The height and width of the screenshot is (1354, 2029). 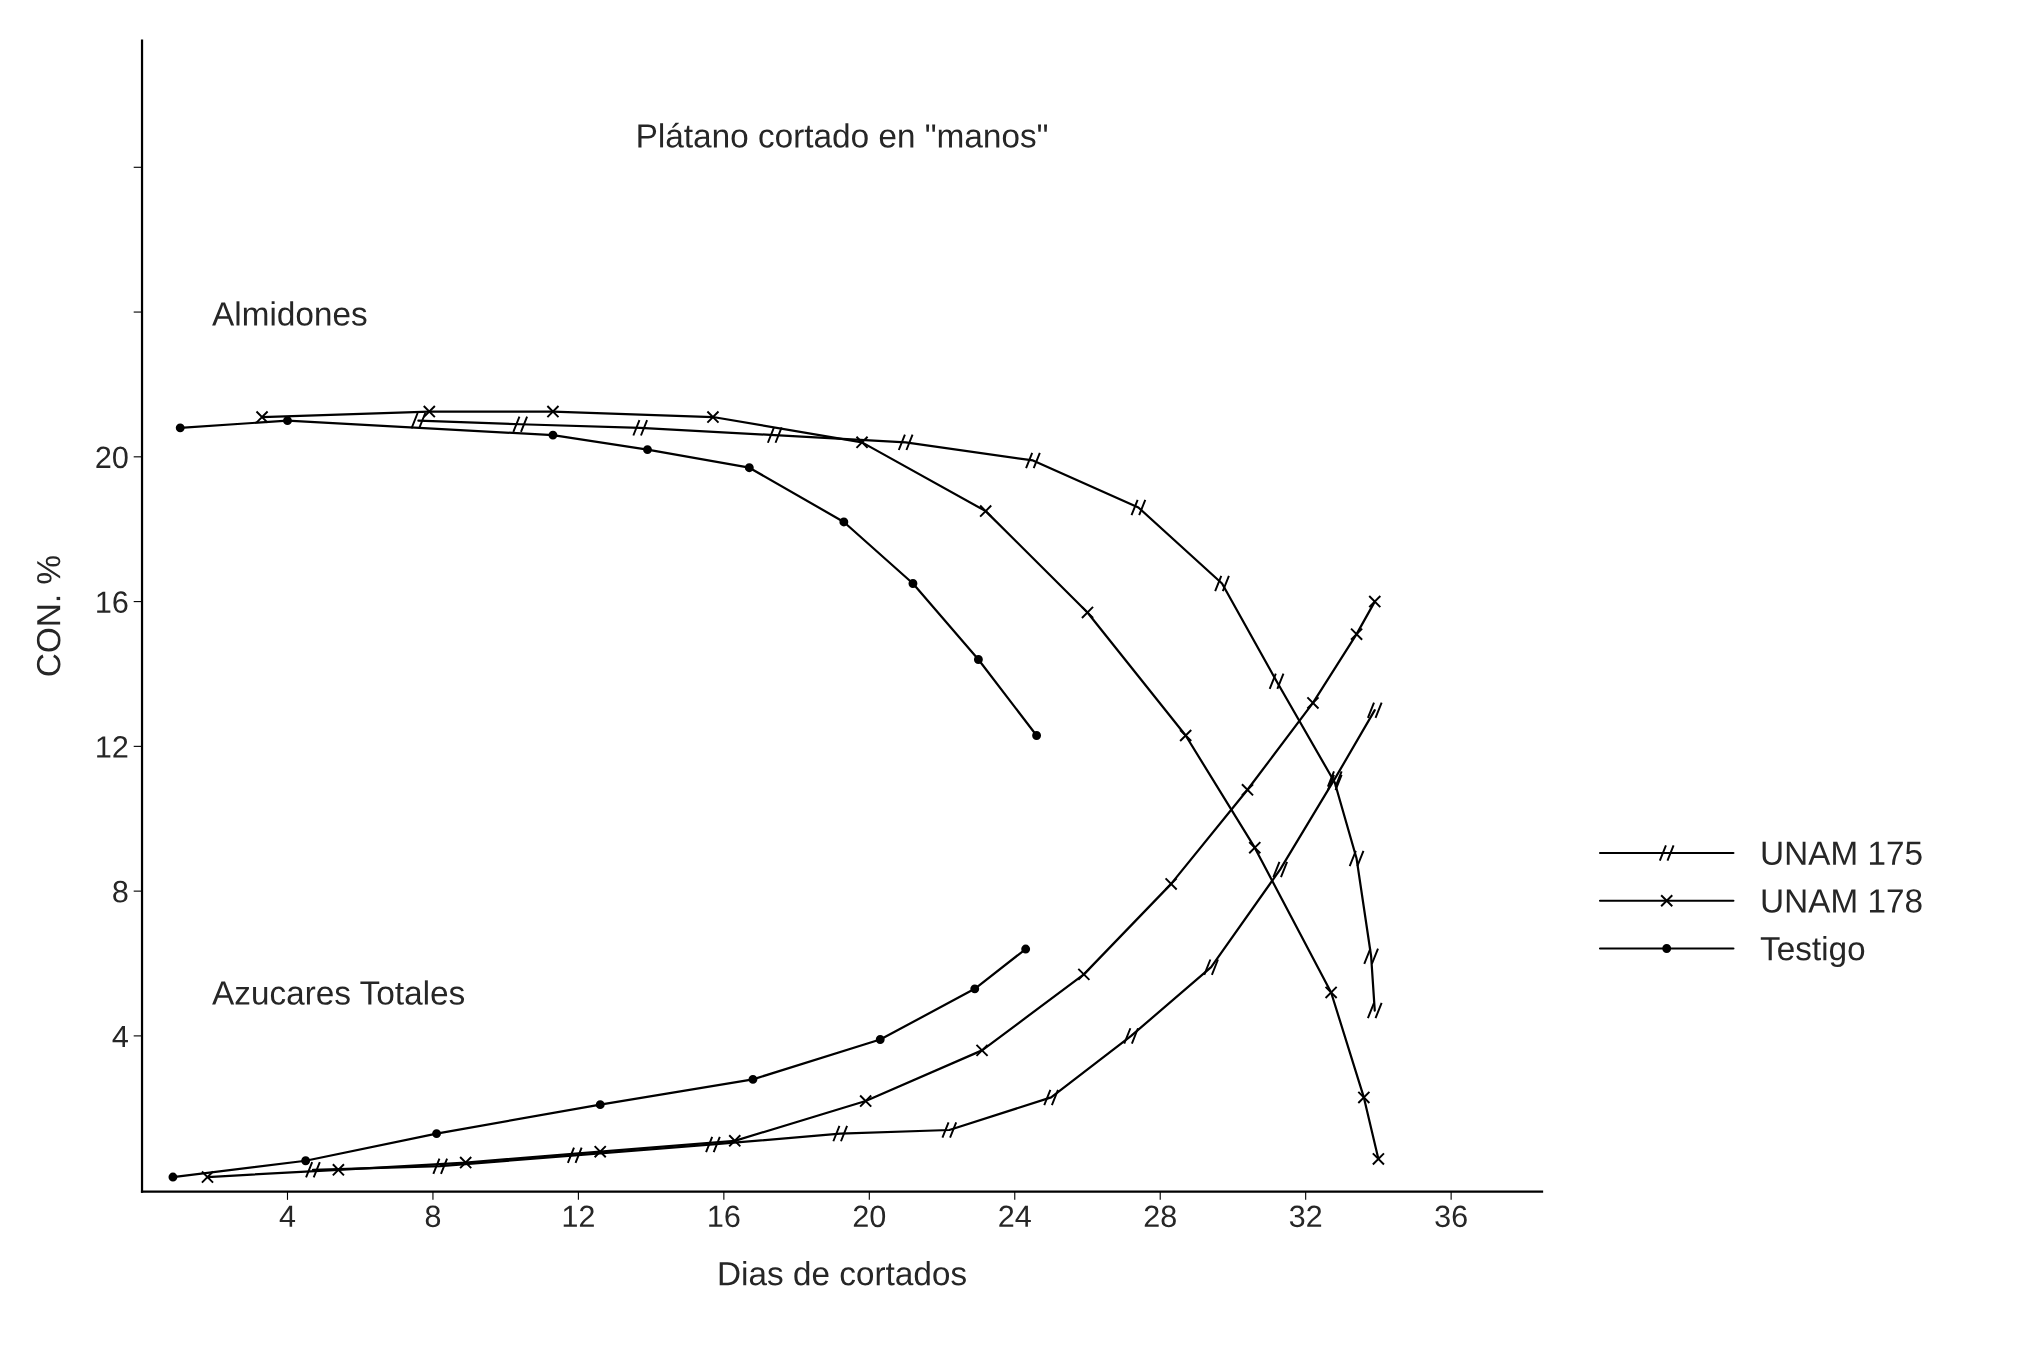 I want to click on y-tick-label: 16, so click(x=112, y=602).